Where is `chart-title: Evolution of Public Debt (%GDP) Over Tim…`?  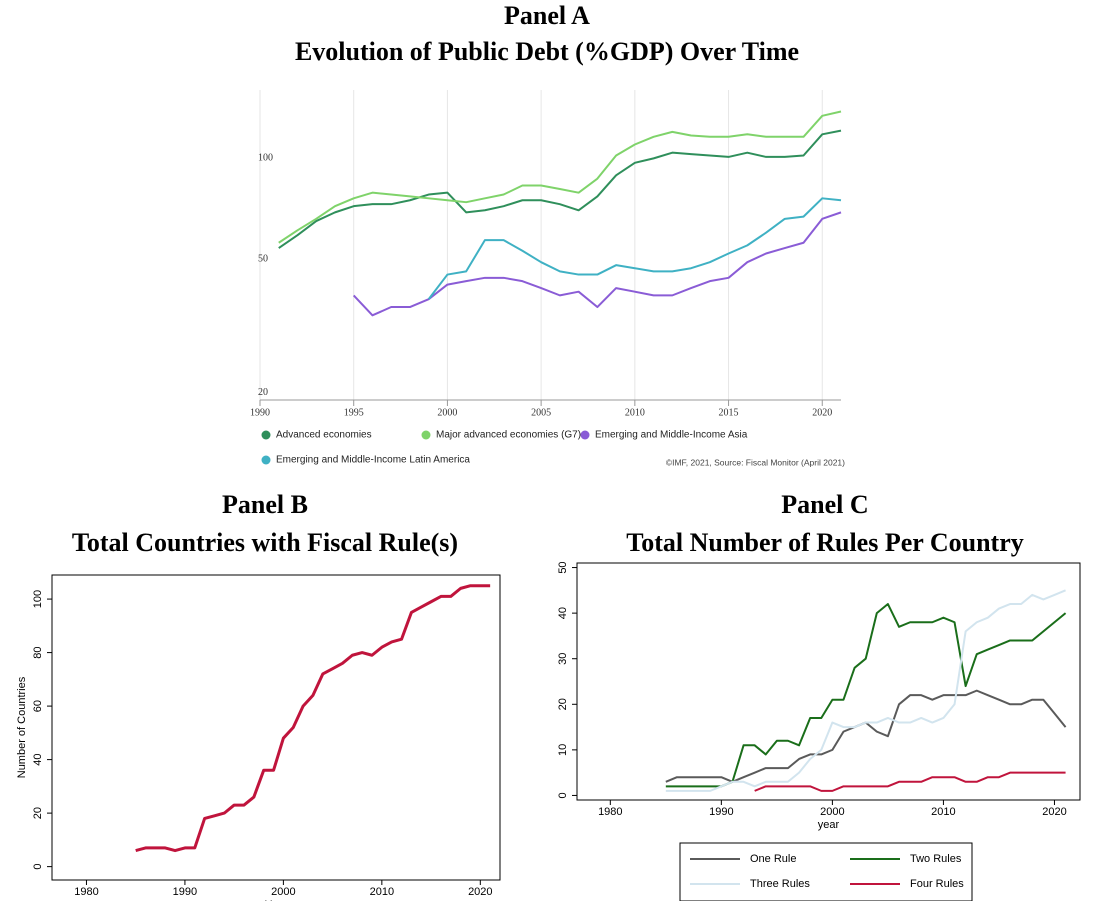 chart-title: Evolution of Public Debt (%GDP) Over Tim… is located at coordinates (547, 51).